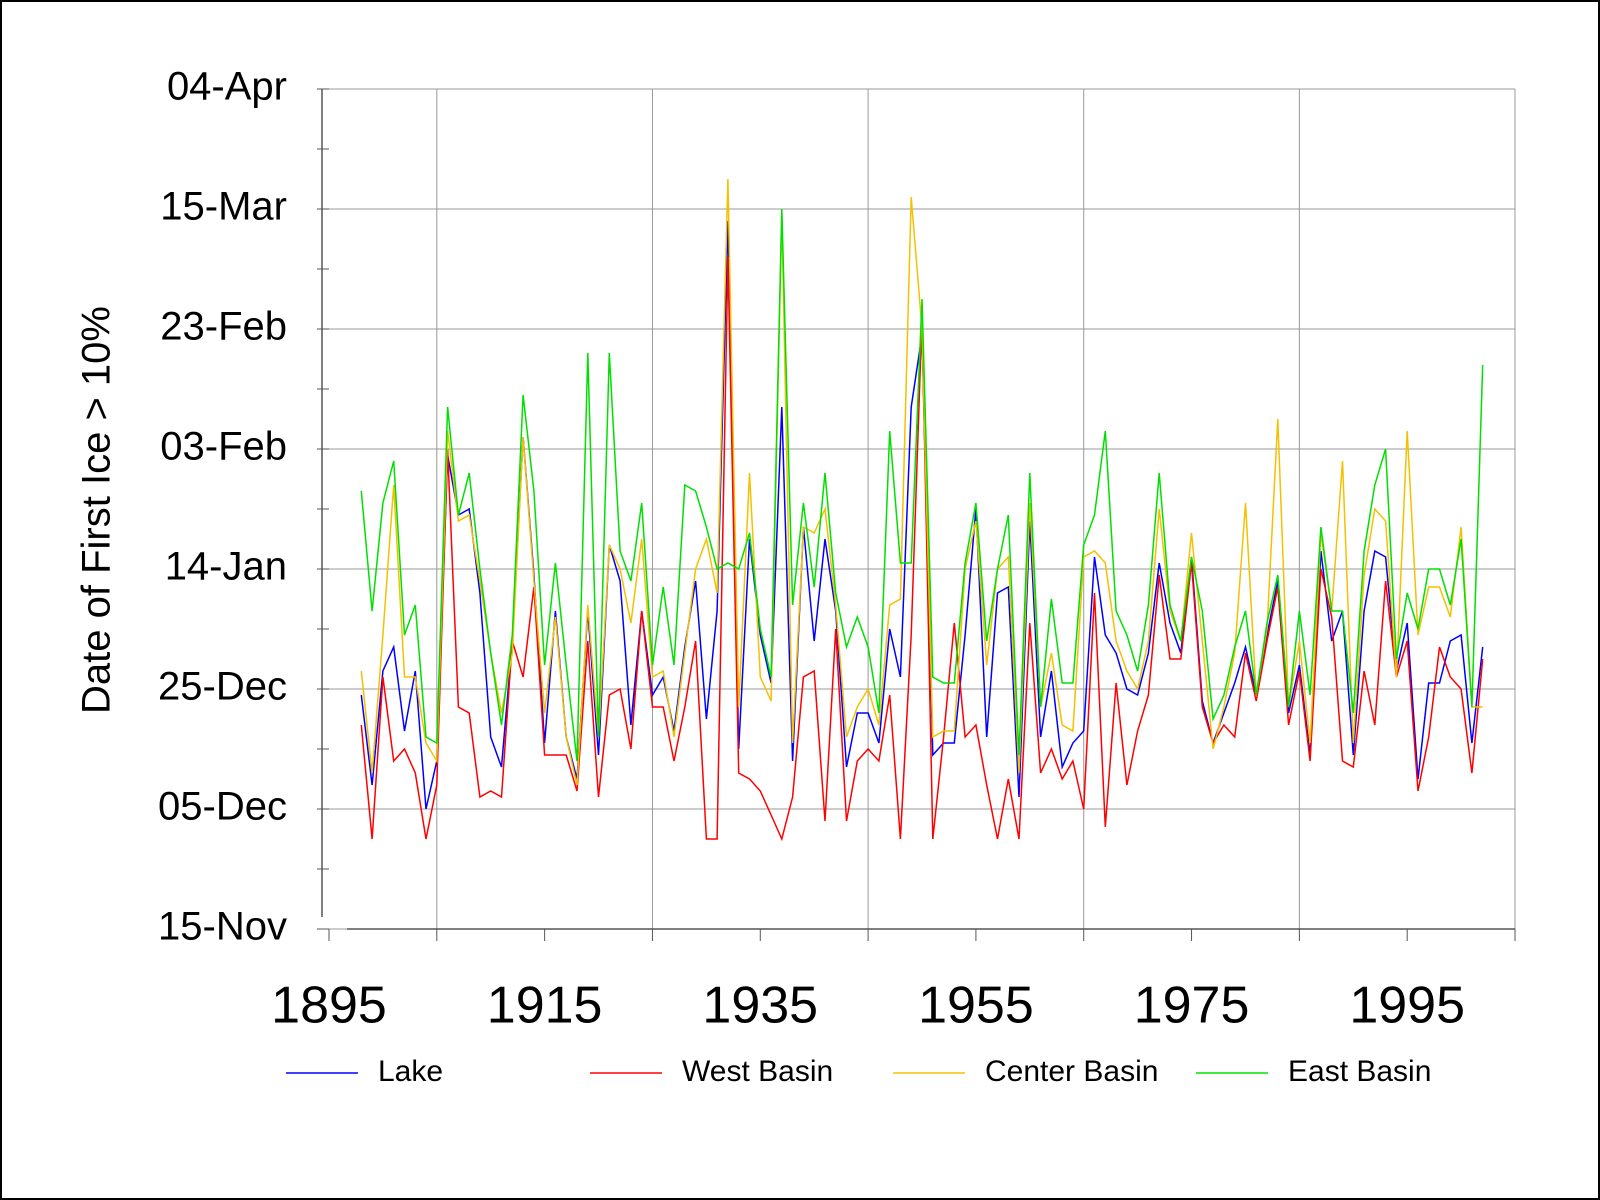 The image size is (1600, 1200). Describe the element at coordinates (222, 807) in the screenshot. I see `y-tick-label: 05-Dec` at that location.